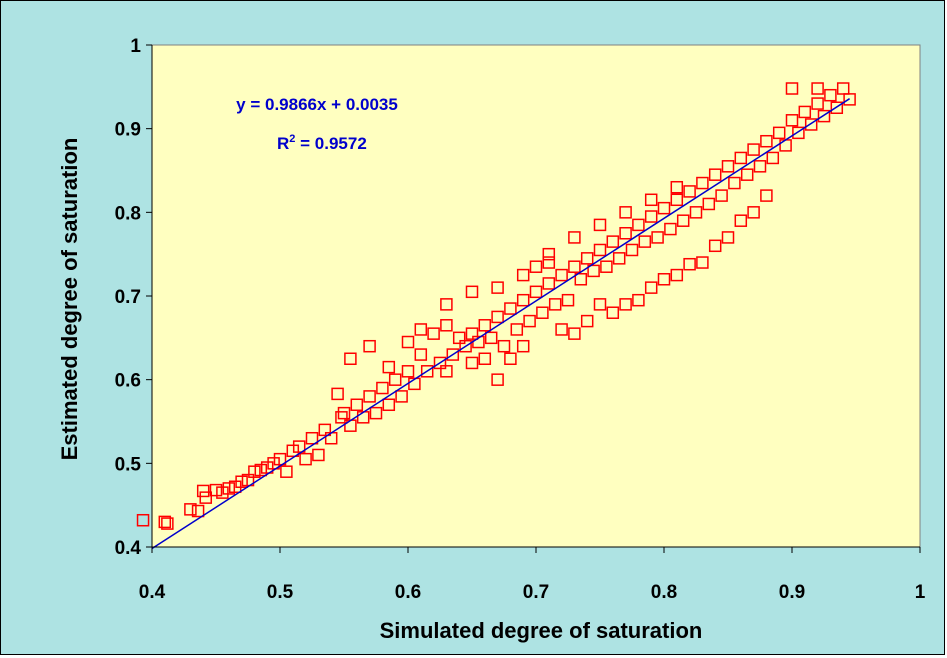  Describe the element at coordinates (128, 548) in the screenshot. I see `y-tick-label: 0.4` at that location.